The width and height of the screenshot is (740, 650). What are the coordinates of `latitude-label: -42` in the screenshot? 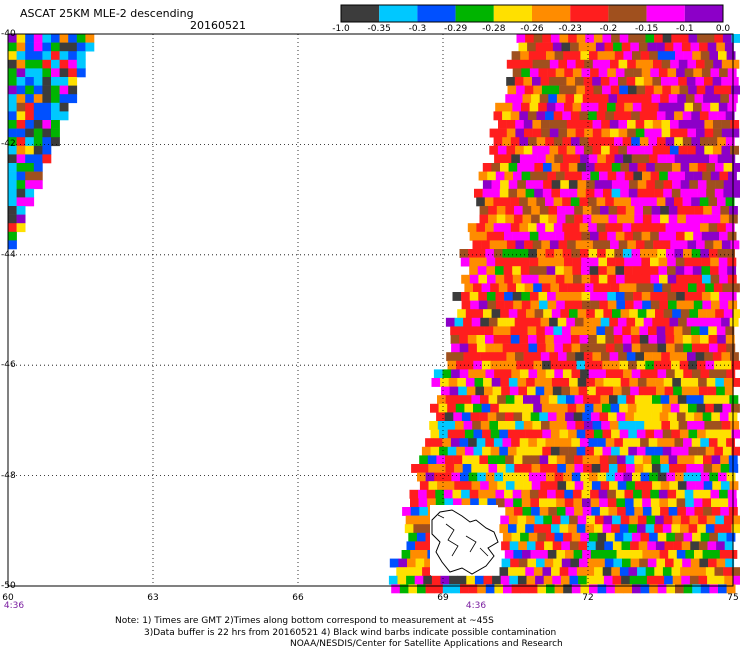 It's located at (8, 144).